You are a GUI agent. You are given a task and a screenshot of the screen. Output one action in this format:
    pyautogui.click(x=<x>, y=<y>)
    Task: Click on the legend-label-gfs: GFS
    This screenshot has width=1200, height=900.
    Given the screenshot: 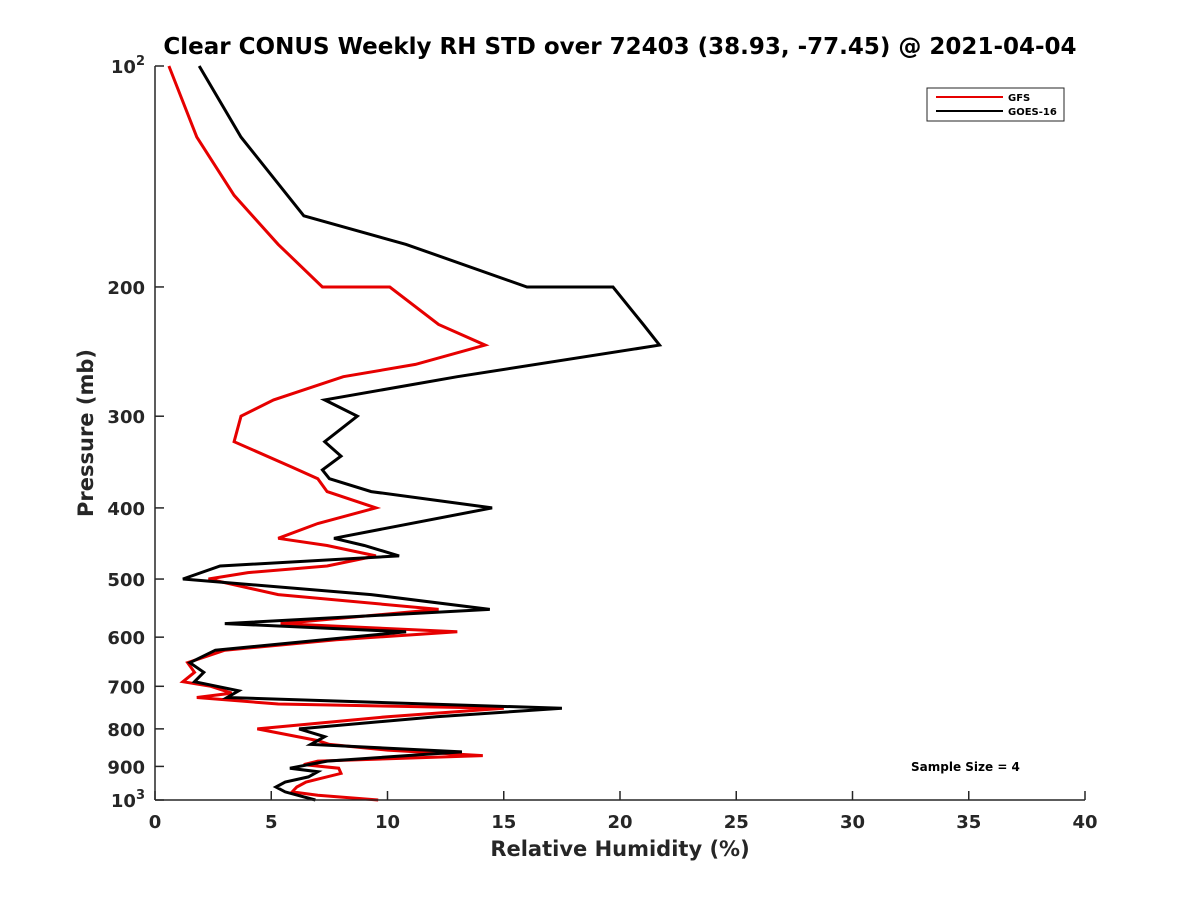 What is the action you would take?
    pyautogui.click(x=1019, y=98)
    